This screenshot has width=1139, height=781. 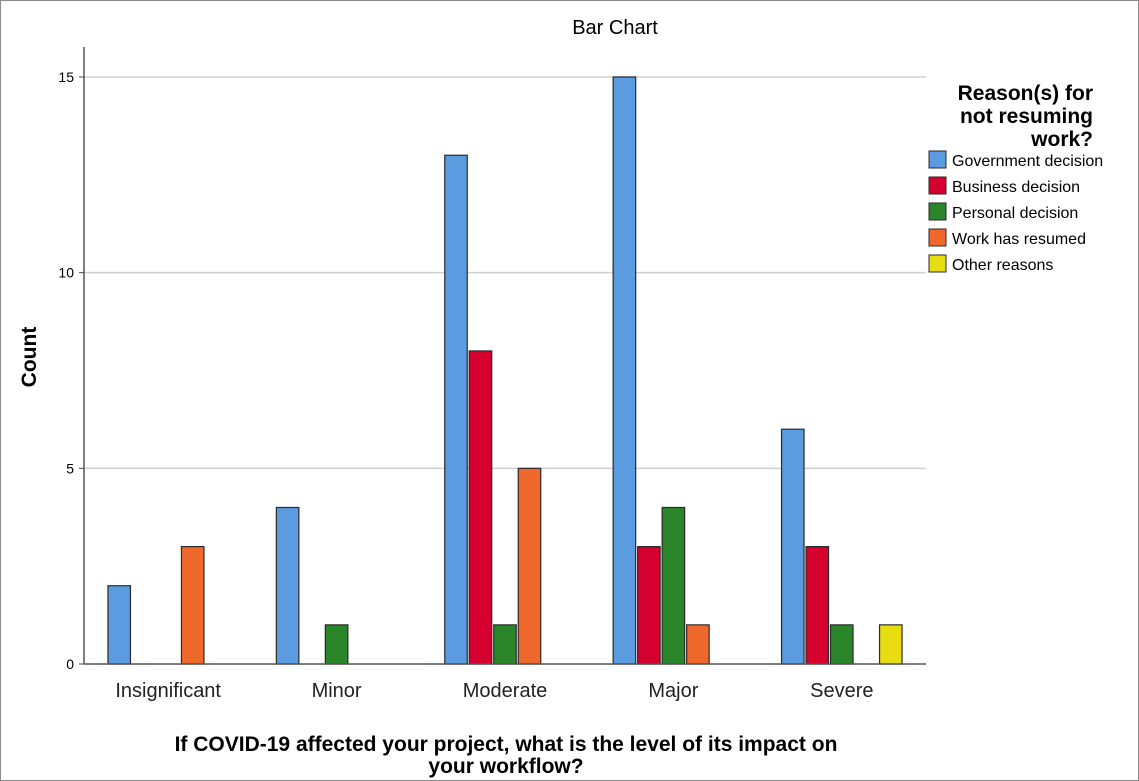 I want to click on legend-title: Reason(s) for not resuming work?, so click(x=1025, y=116).